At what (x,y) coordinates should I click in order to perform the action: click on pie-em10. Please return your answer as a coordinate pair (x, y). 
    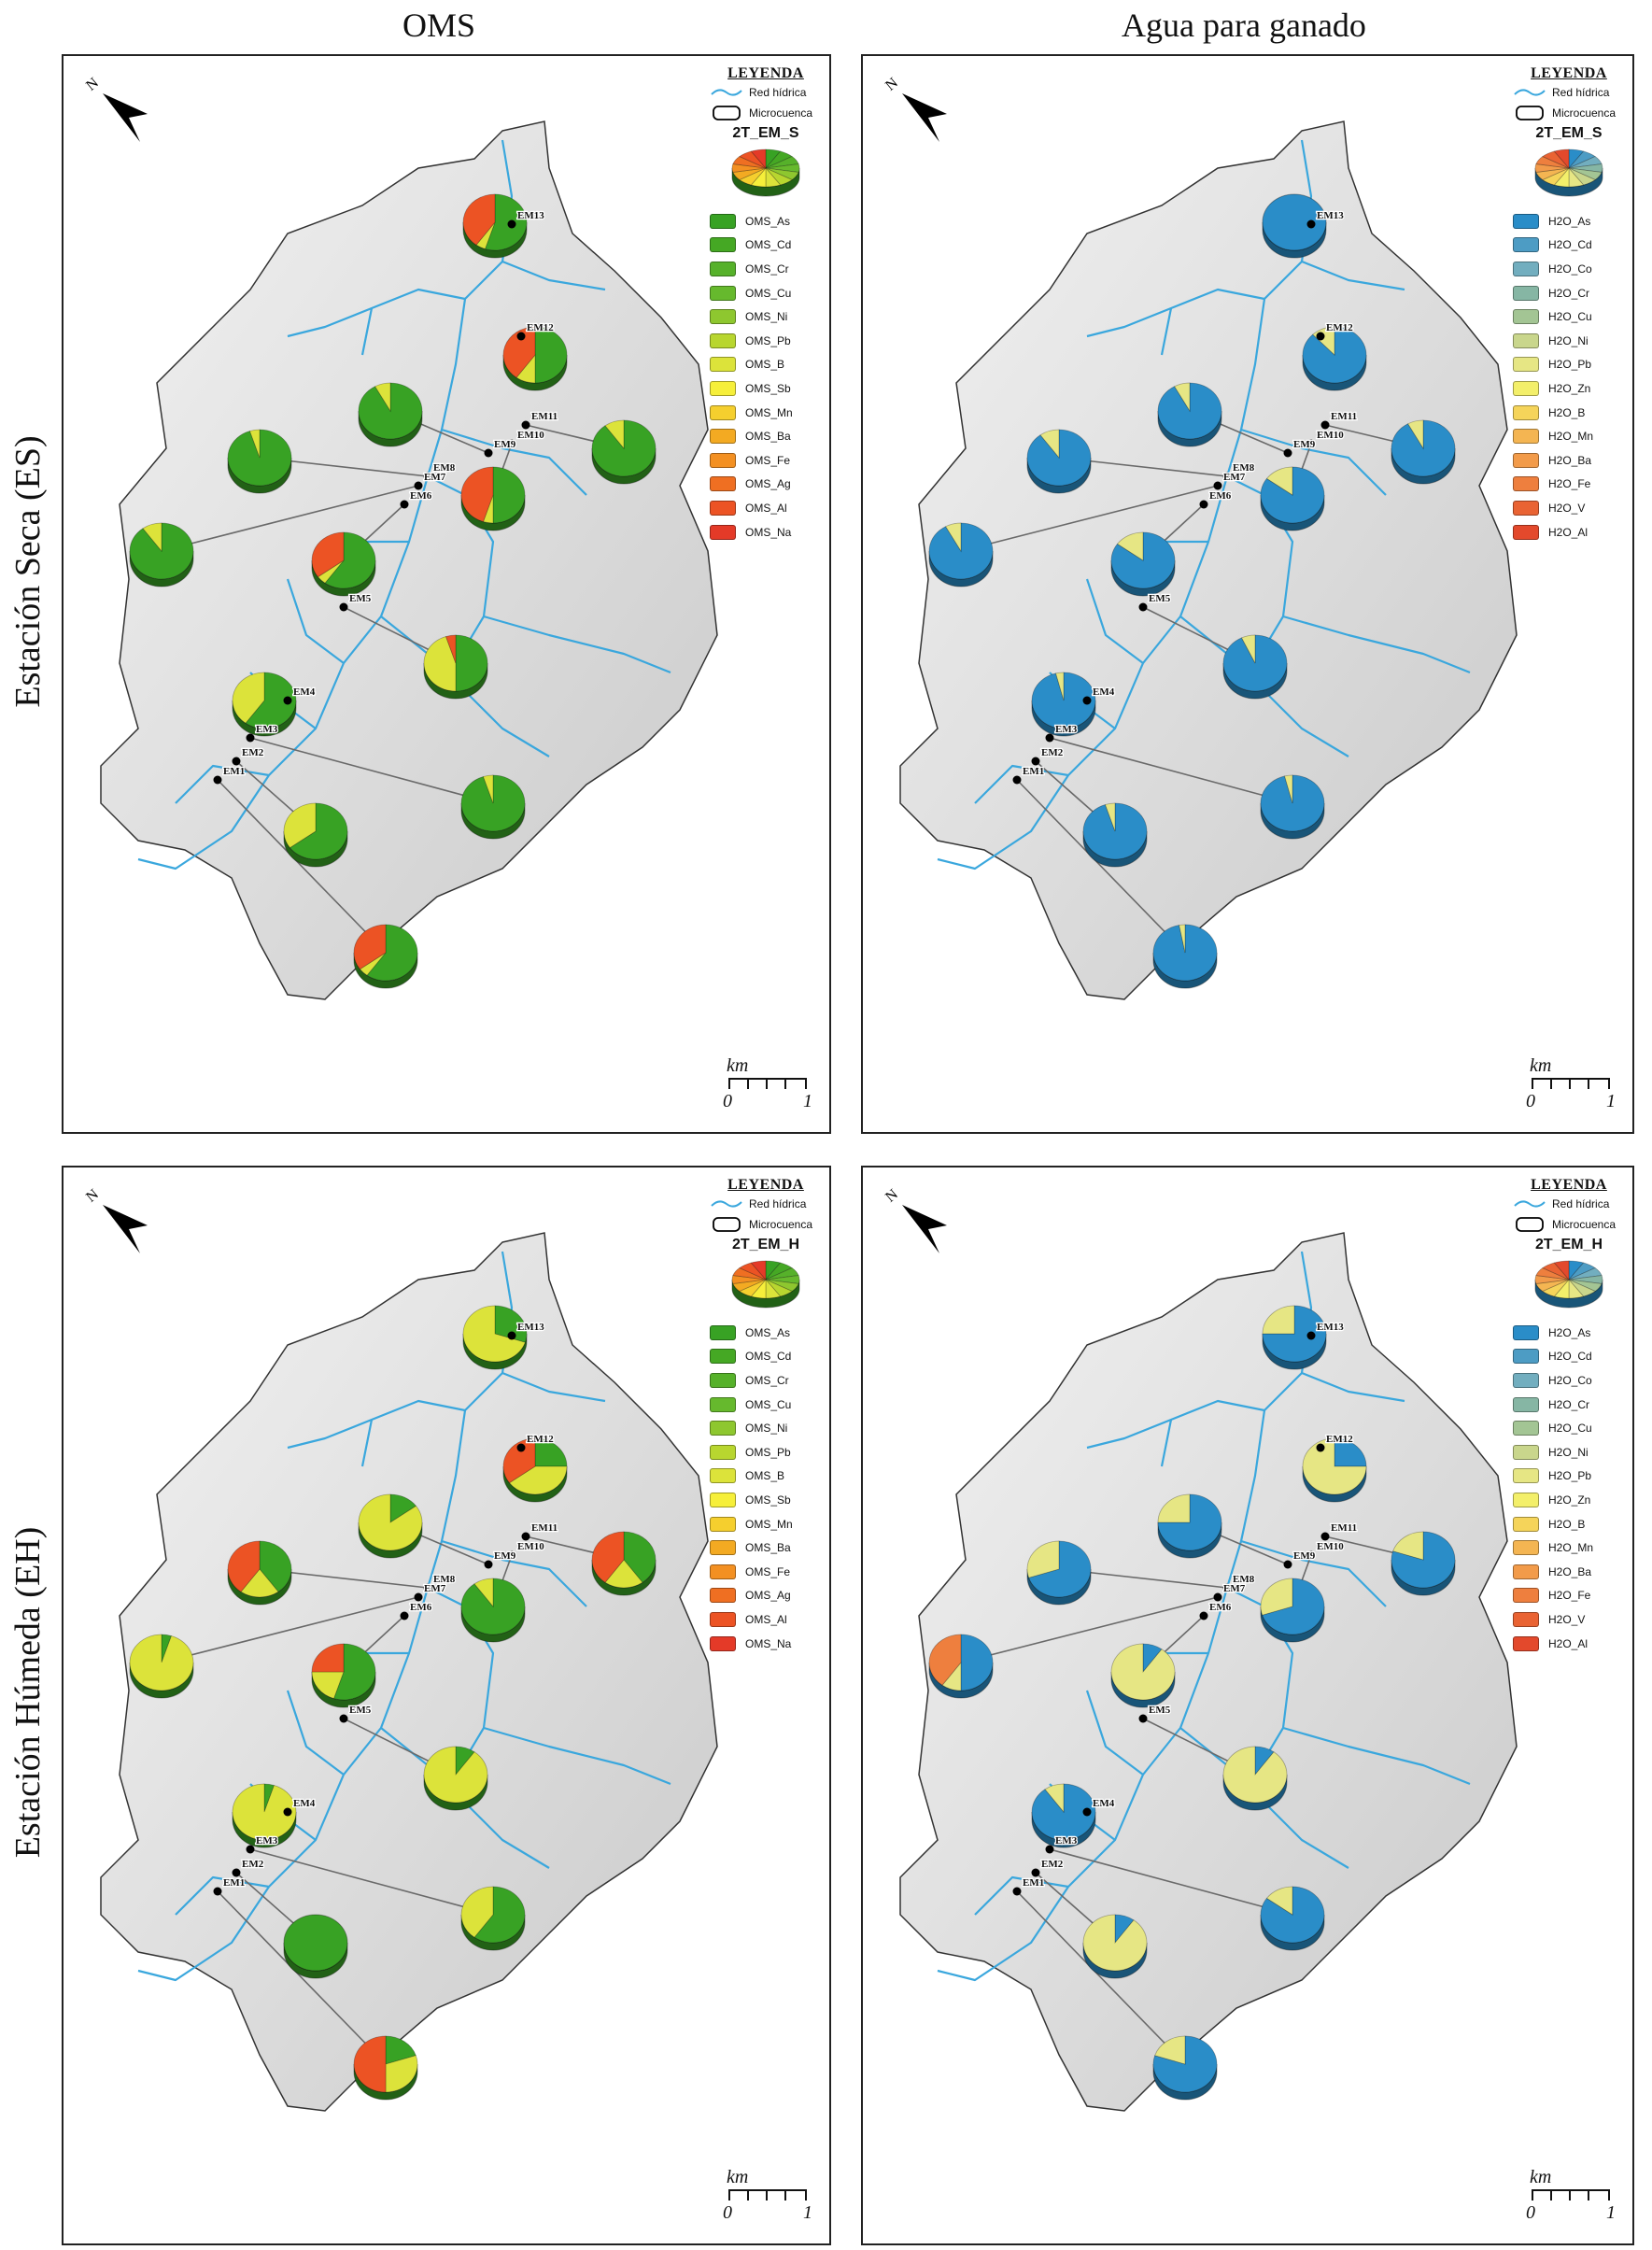
    Looking at the image, I should click on (1292, 1610).